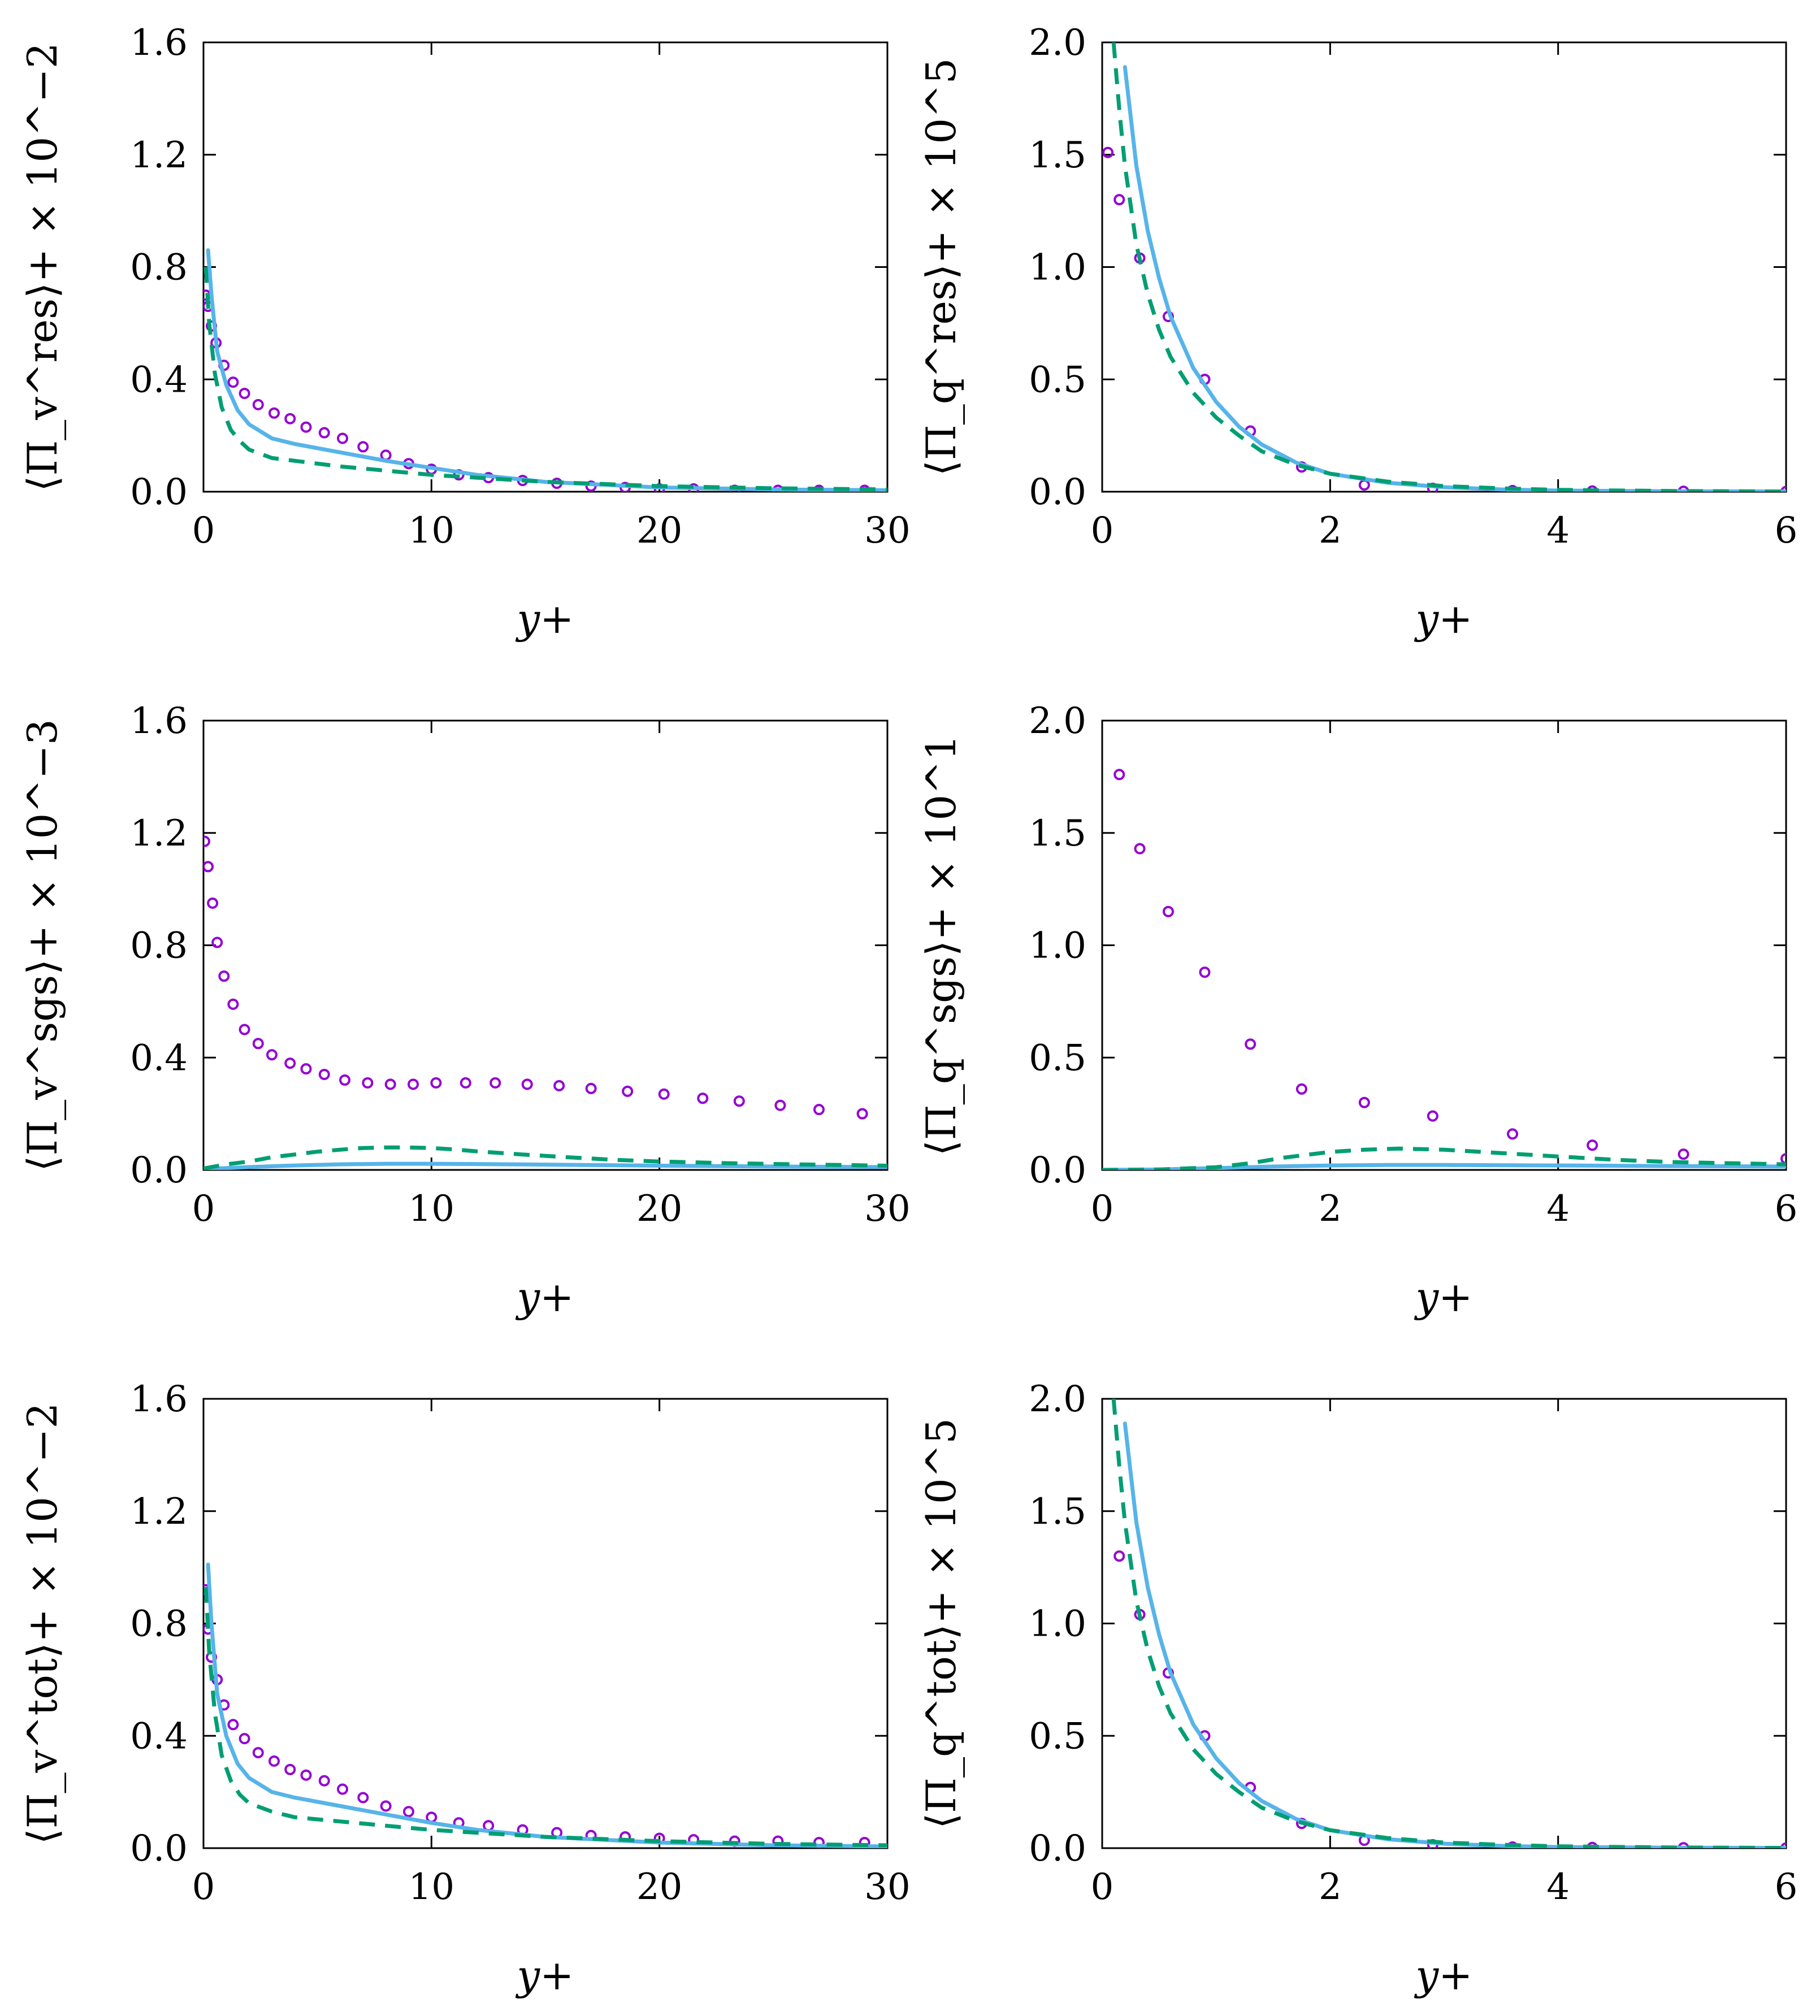 This screenshot has height=2016, width=1820. Describe the element at coordinates (1057, 268) in the screenshot. I see `y-tick-label: 1.0` at that location.